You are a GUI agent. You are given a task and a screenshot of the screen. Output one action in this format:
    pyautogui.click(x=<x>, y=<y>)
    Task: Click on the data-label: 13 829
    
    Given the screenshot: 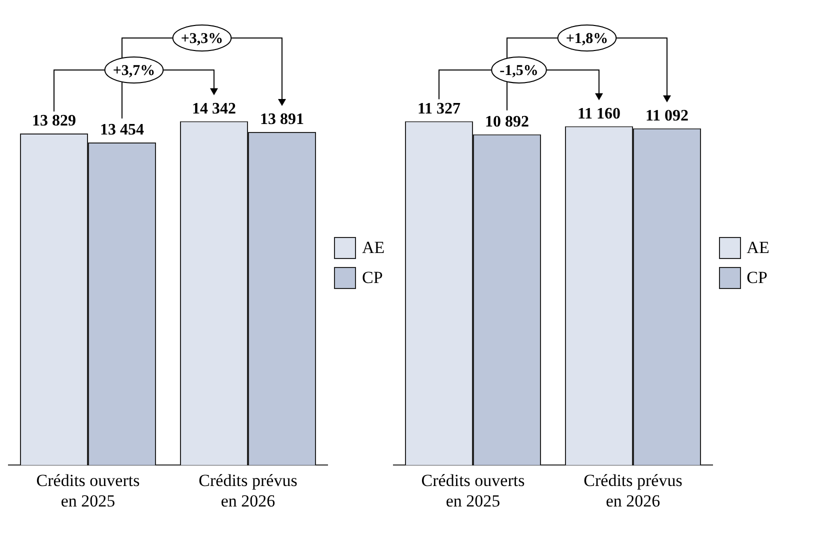 What is the action you would take?
    pyautogui.click(x=54, y=121)
    